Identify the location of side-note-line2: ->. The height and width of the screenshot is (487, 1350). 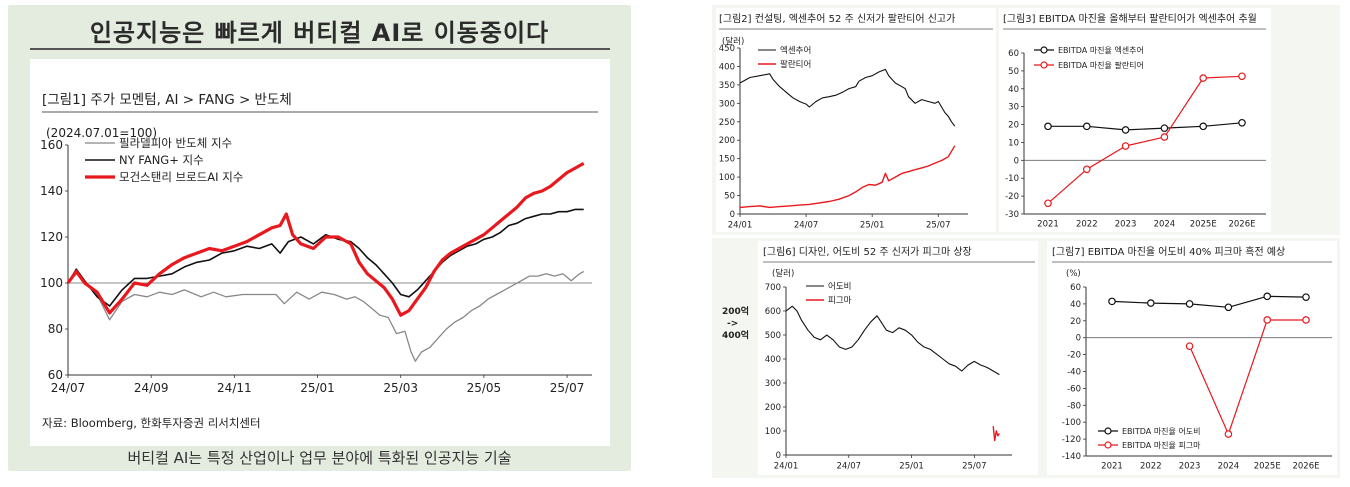
(732, 324).